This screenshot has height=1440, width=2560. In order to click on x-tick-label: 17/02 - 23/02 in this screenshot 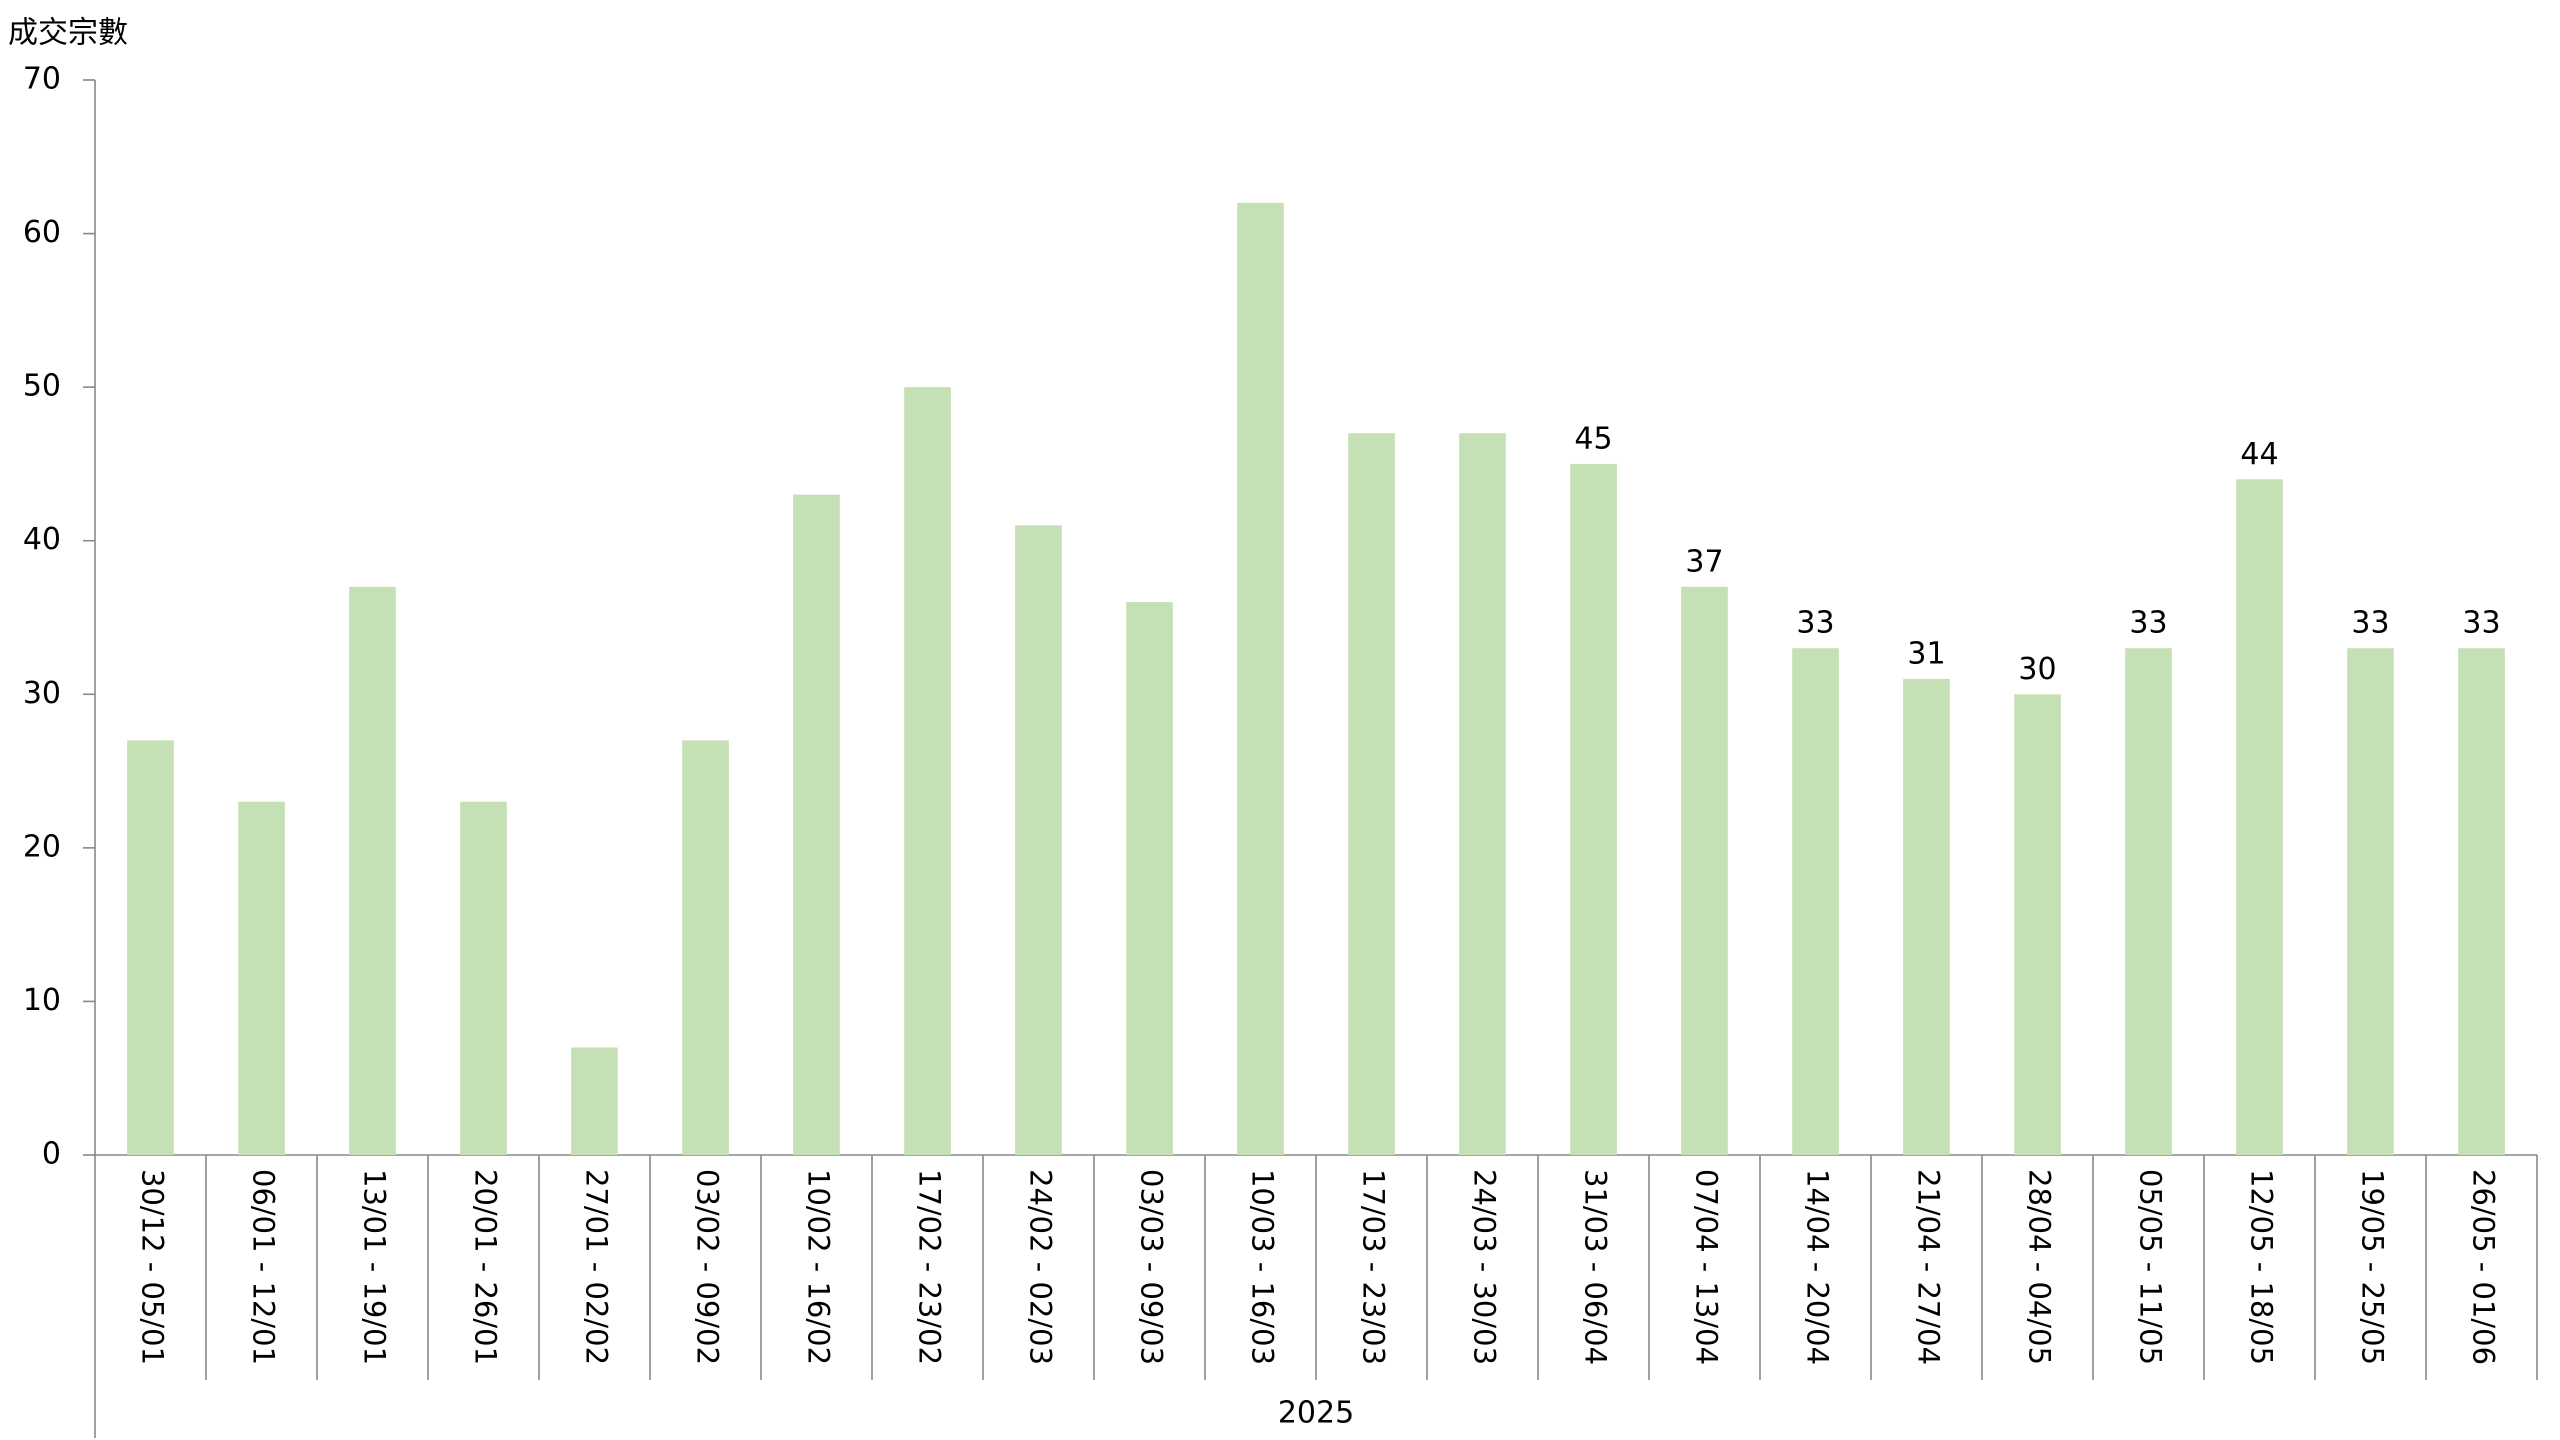, I will do `click(930, 1267)`.